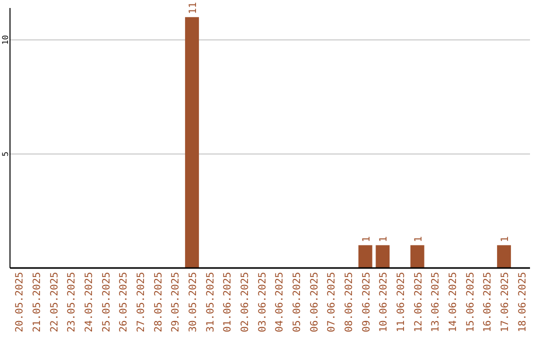  I want to click on x-tick-label: 14.06.2025, so click(453, 302).